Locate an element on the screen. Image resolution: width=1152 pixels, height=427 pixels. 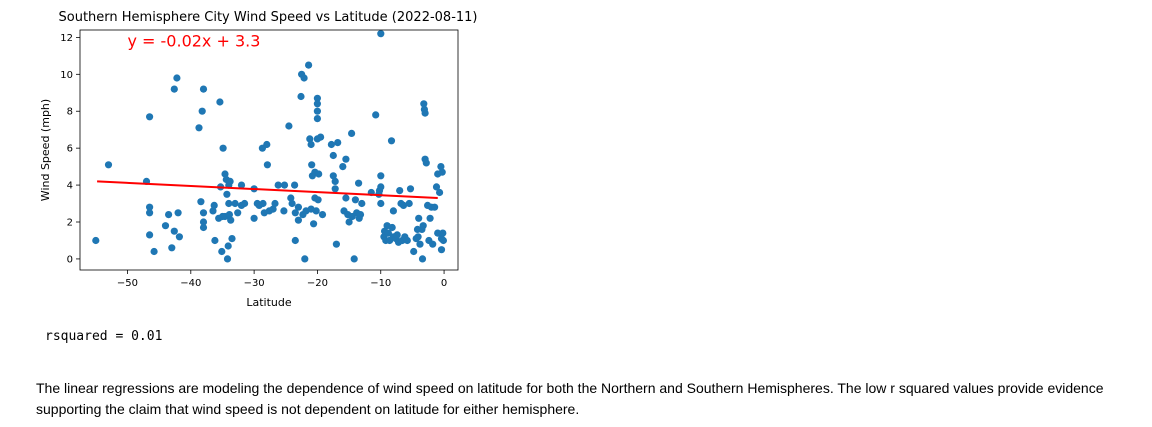
y-tick-label: 8 is located at coordinates (70, 112).